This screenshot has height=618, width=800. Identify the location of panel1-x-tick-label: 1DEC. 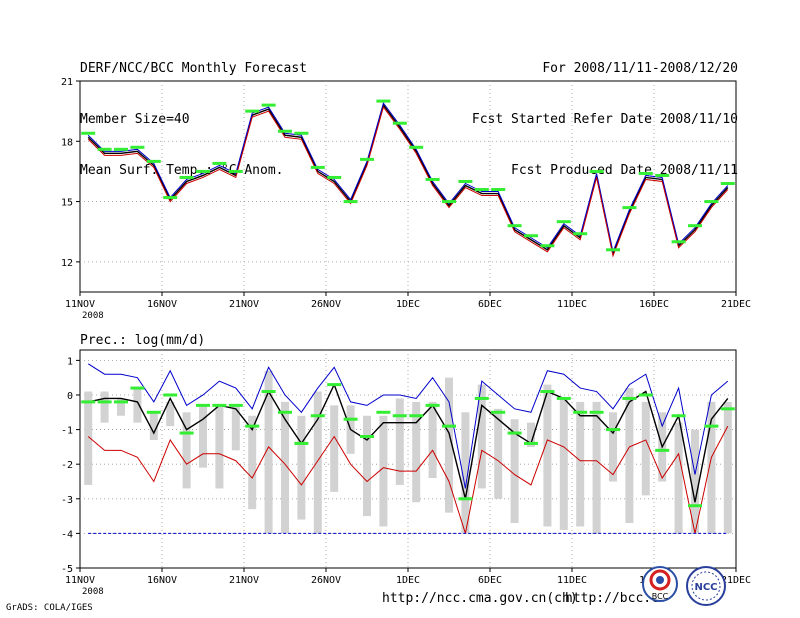
(408, 304).